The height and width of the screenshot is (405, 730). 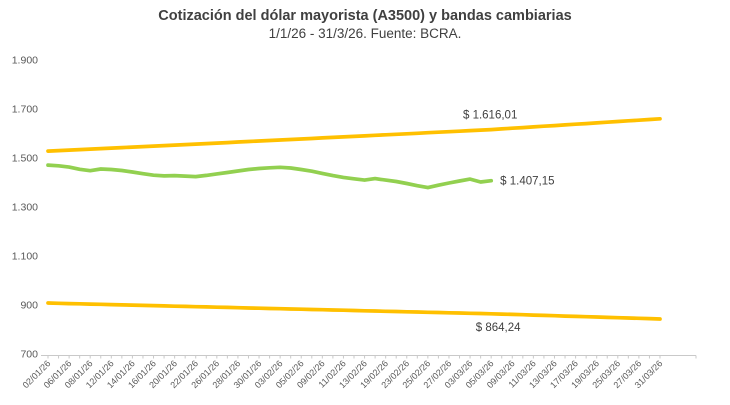 What do you see at coordinates (29, 355) in the screenshot?
I see `y-axis-tick-label: 700` at bounding box center [29, 355].